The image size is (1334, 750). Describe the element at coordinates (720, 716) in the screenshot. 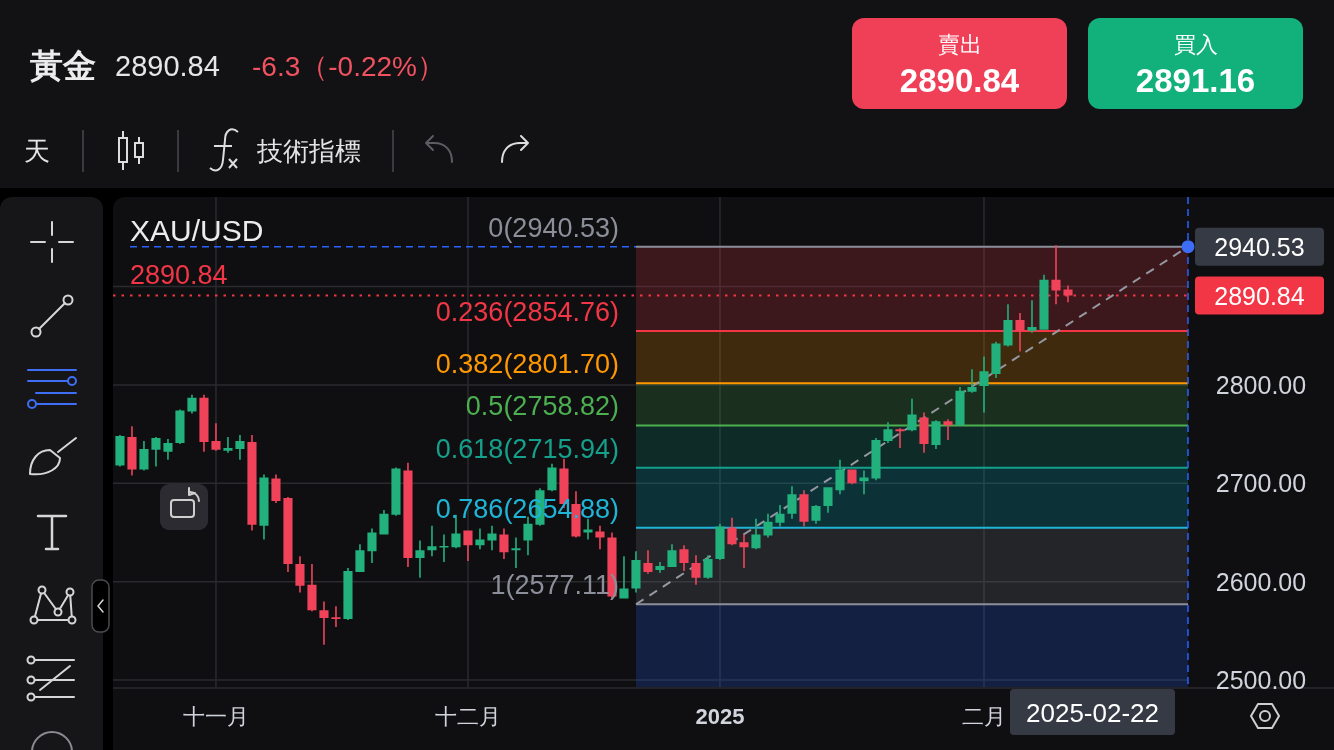

I see `x-tick-label: 2025` at that location.